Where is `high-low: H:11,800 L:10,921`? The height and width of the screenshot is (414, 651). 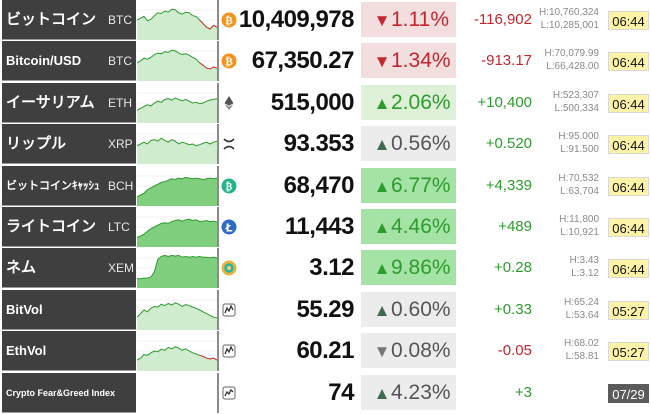
high-low: H:11,800 L:10,921 is located at coordinates (567, 226).